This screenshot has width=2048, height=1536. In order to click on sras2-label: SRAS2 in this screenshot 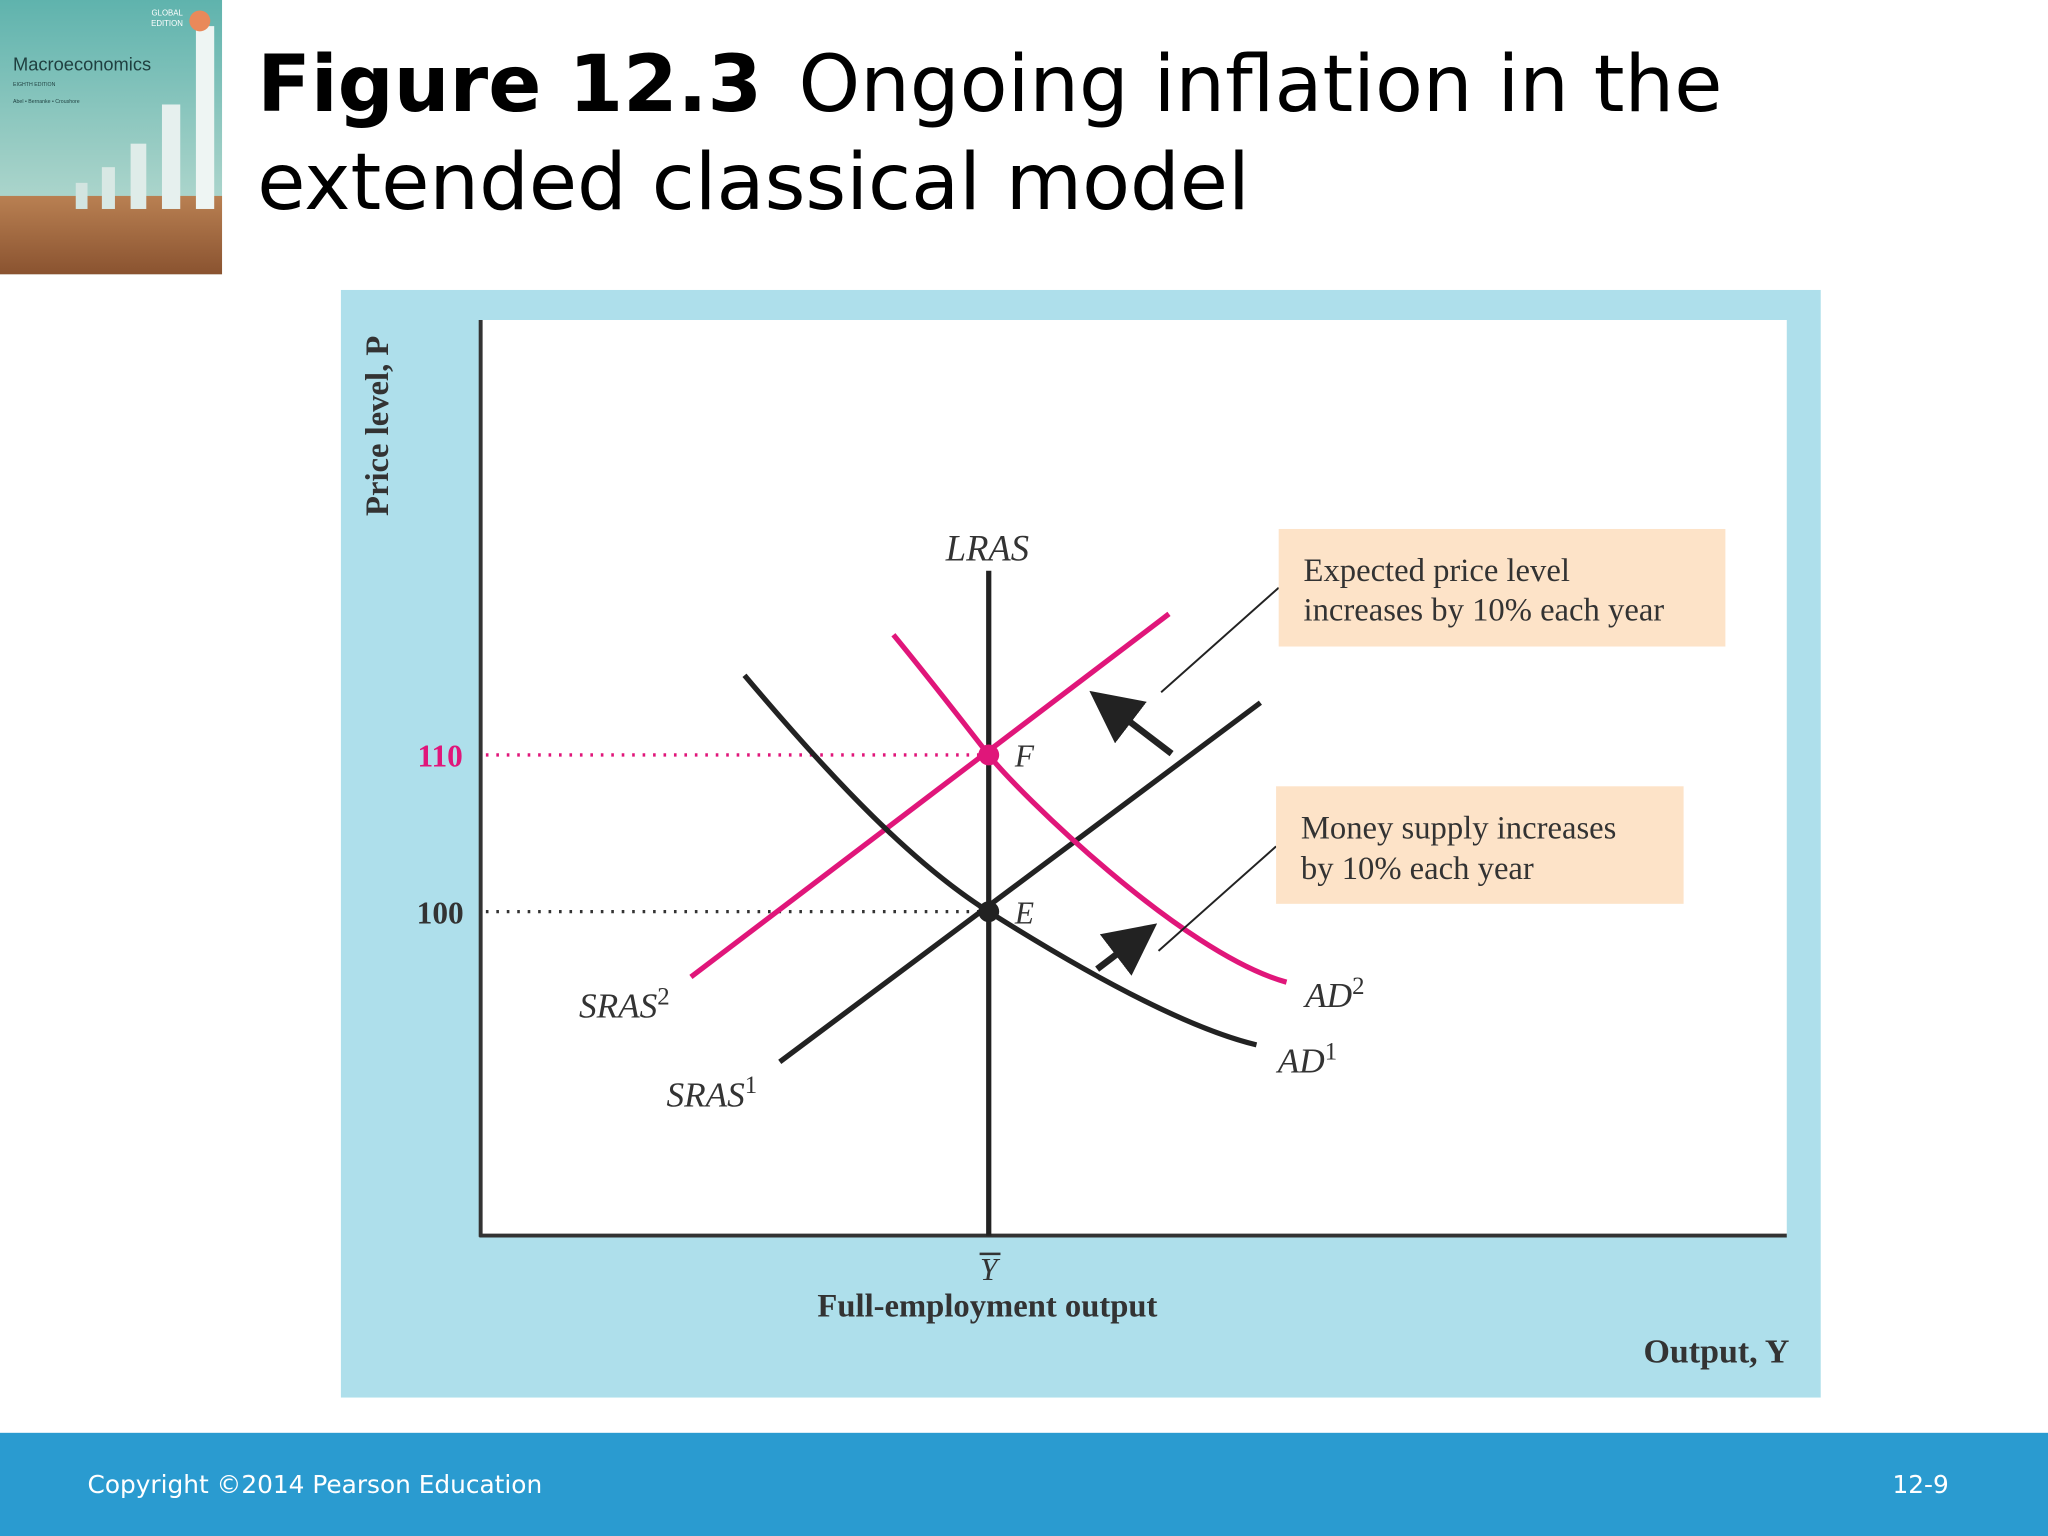, I will do `click(624, 1004)`.